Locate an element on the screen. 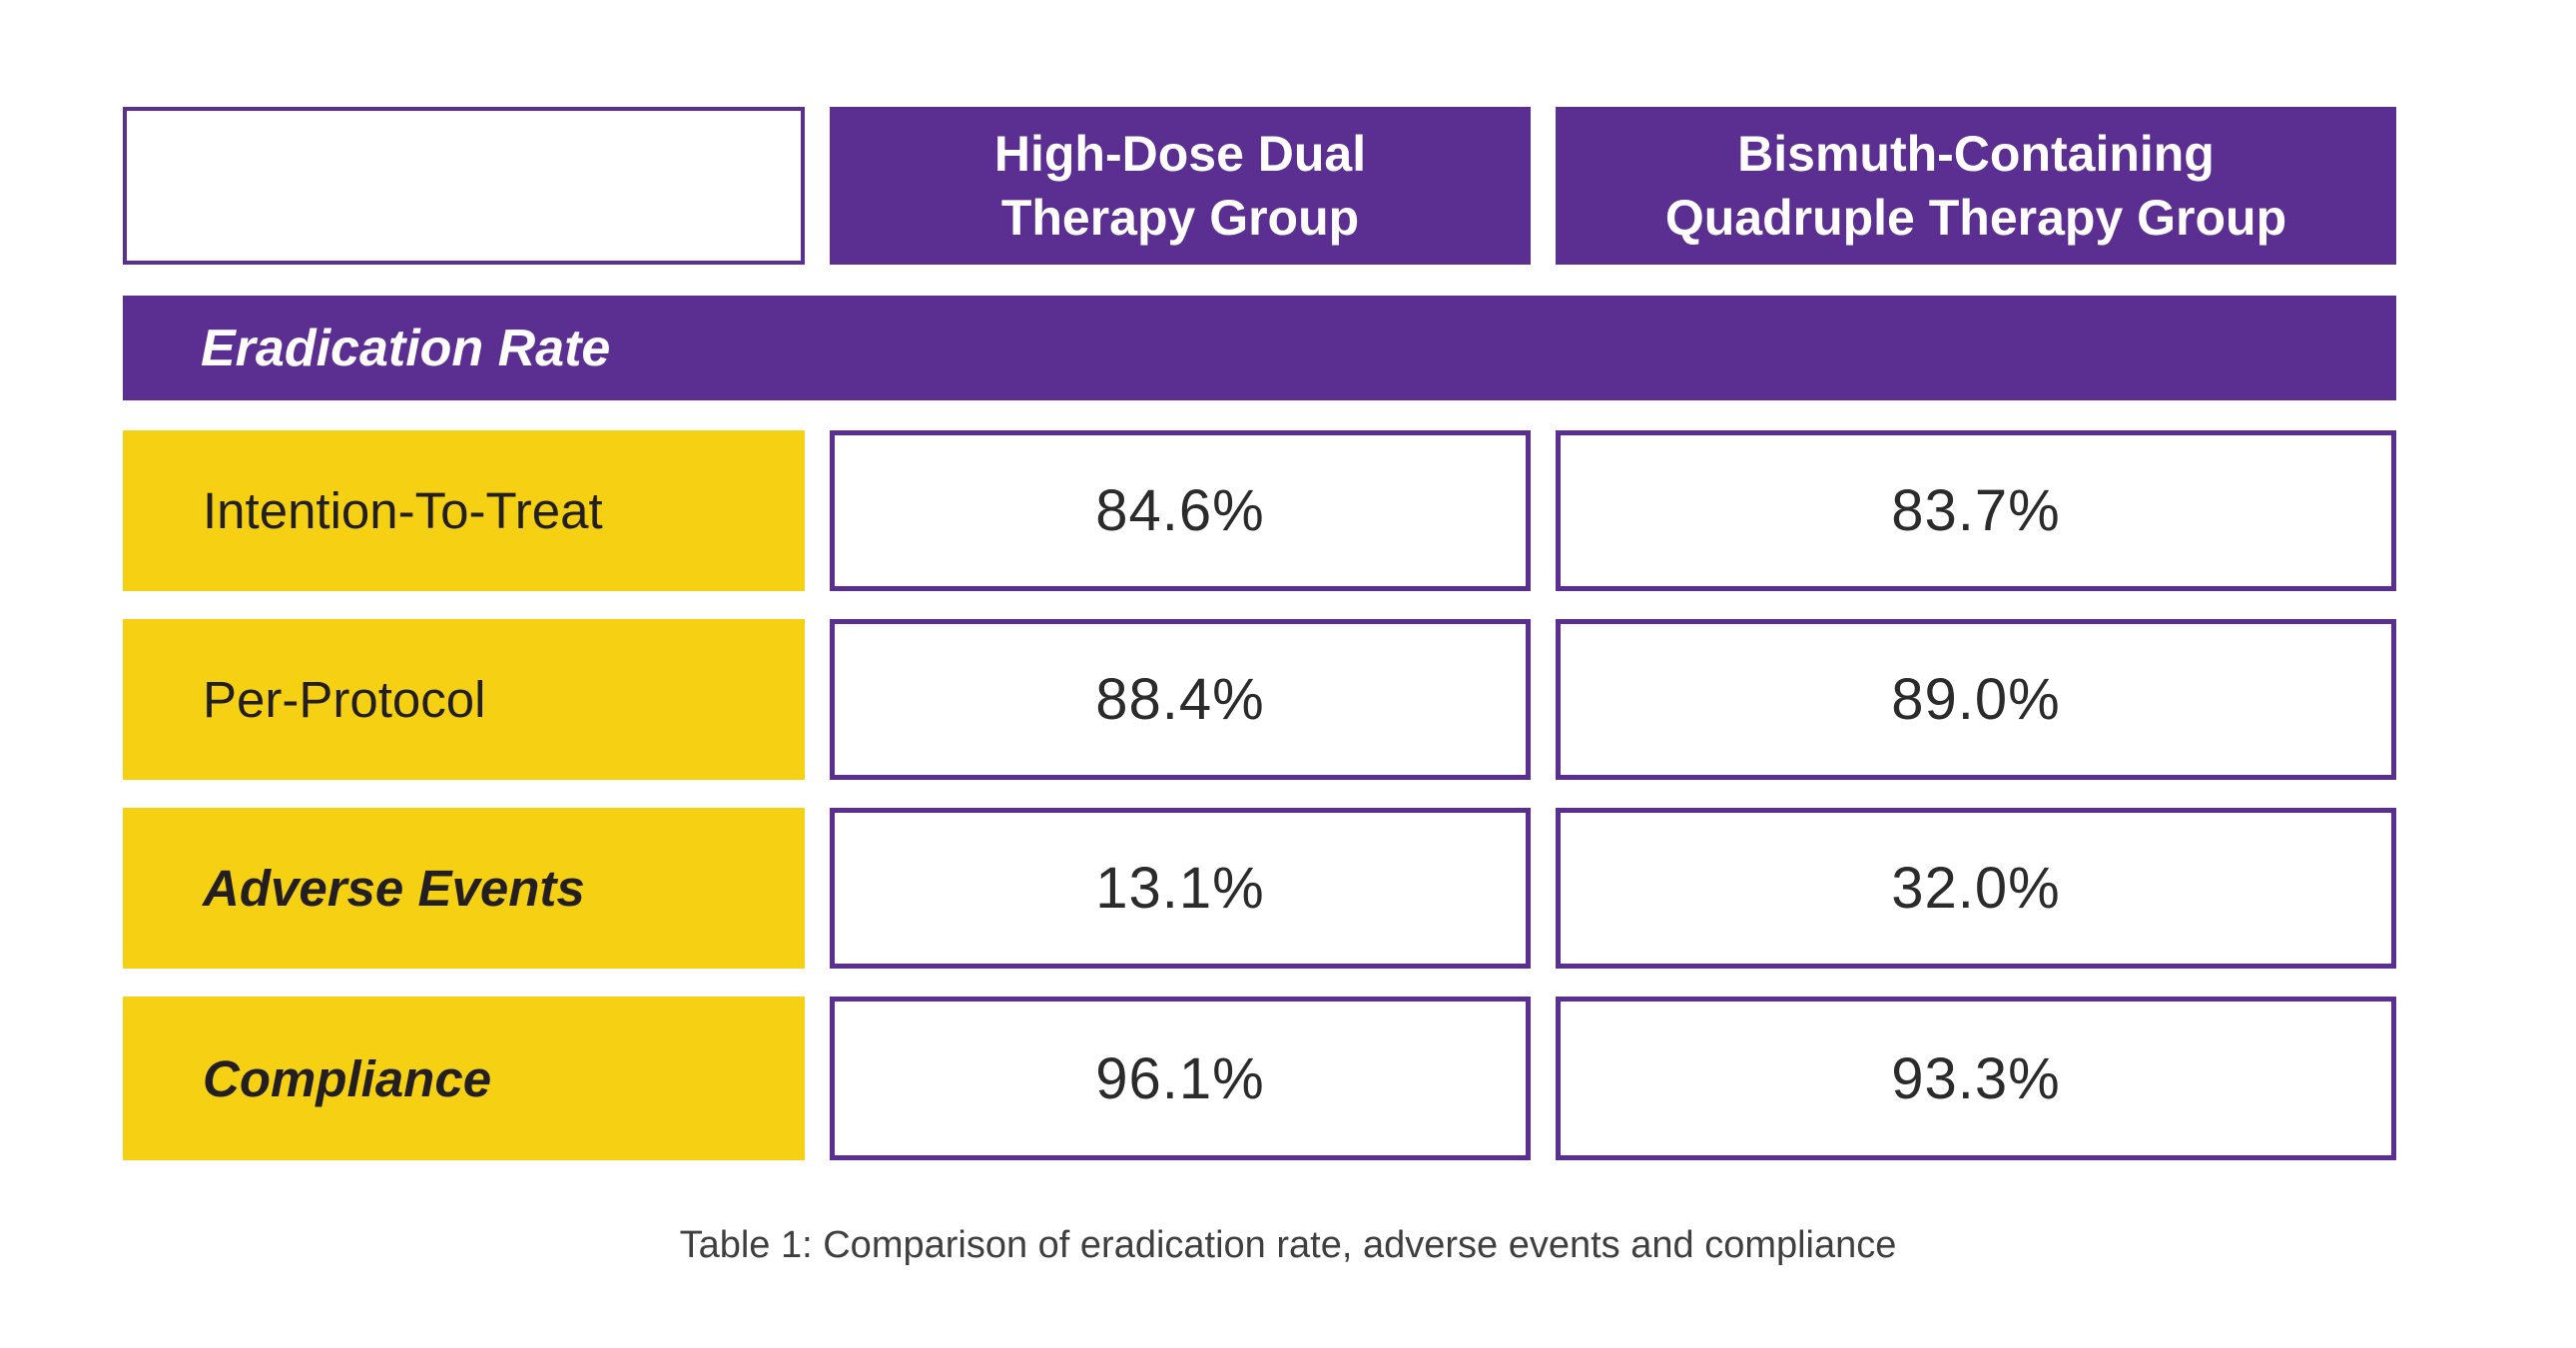  value-cell: 88.4% is located at coordinates (1180, 699).